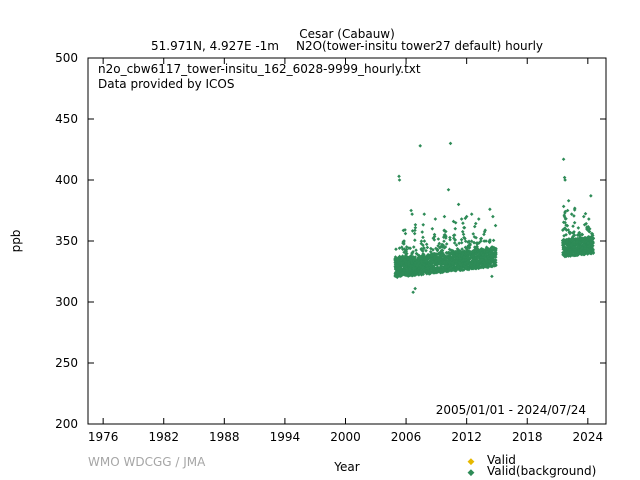  What do you see at coordinates (346, 467) in the screenshot?
I see `x-axis-label: Year` at bounding box center [346, 467].